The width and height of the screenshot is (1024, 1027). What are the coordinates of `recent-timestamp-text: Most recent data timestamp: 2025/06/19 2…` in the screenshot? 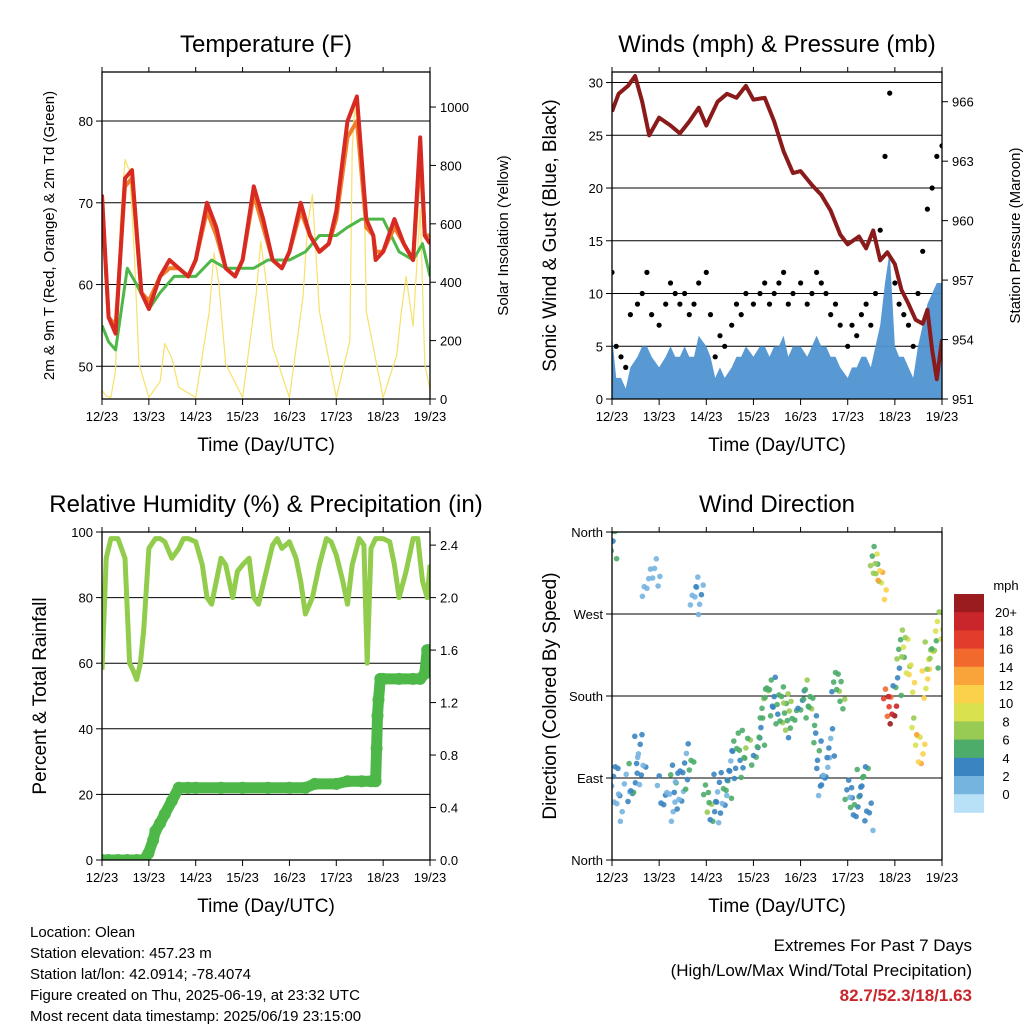 It's located at (196, 1016).